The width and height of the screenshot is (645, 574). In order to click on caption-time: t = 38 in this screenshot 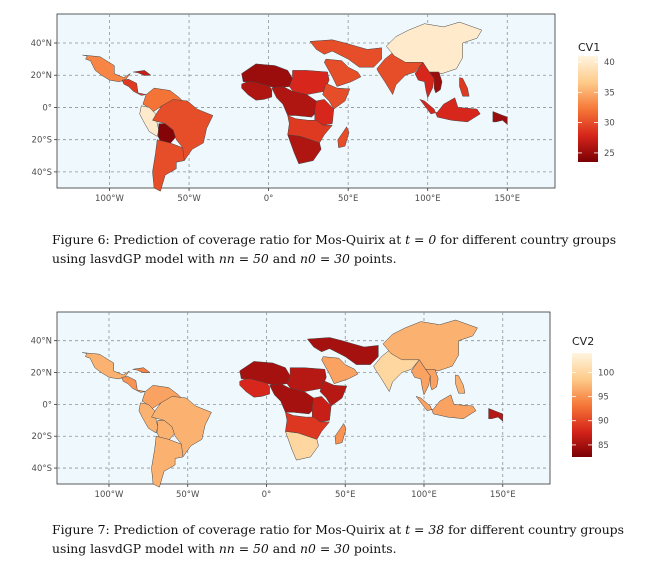, I will do `click(425, 529)`.